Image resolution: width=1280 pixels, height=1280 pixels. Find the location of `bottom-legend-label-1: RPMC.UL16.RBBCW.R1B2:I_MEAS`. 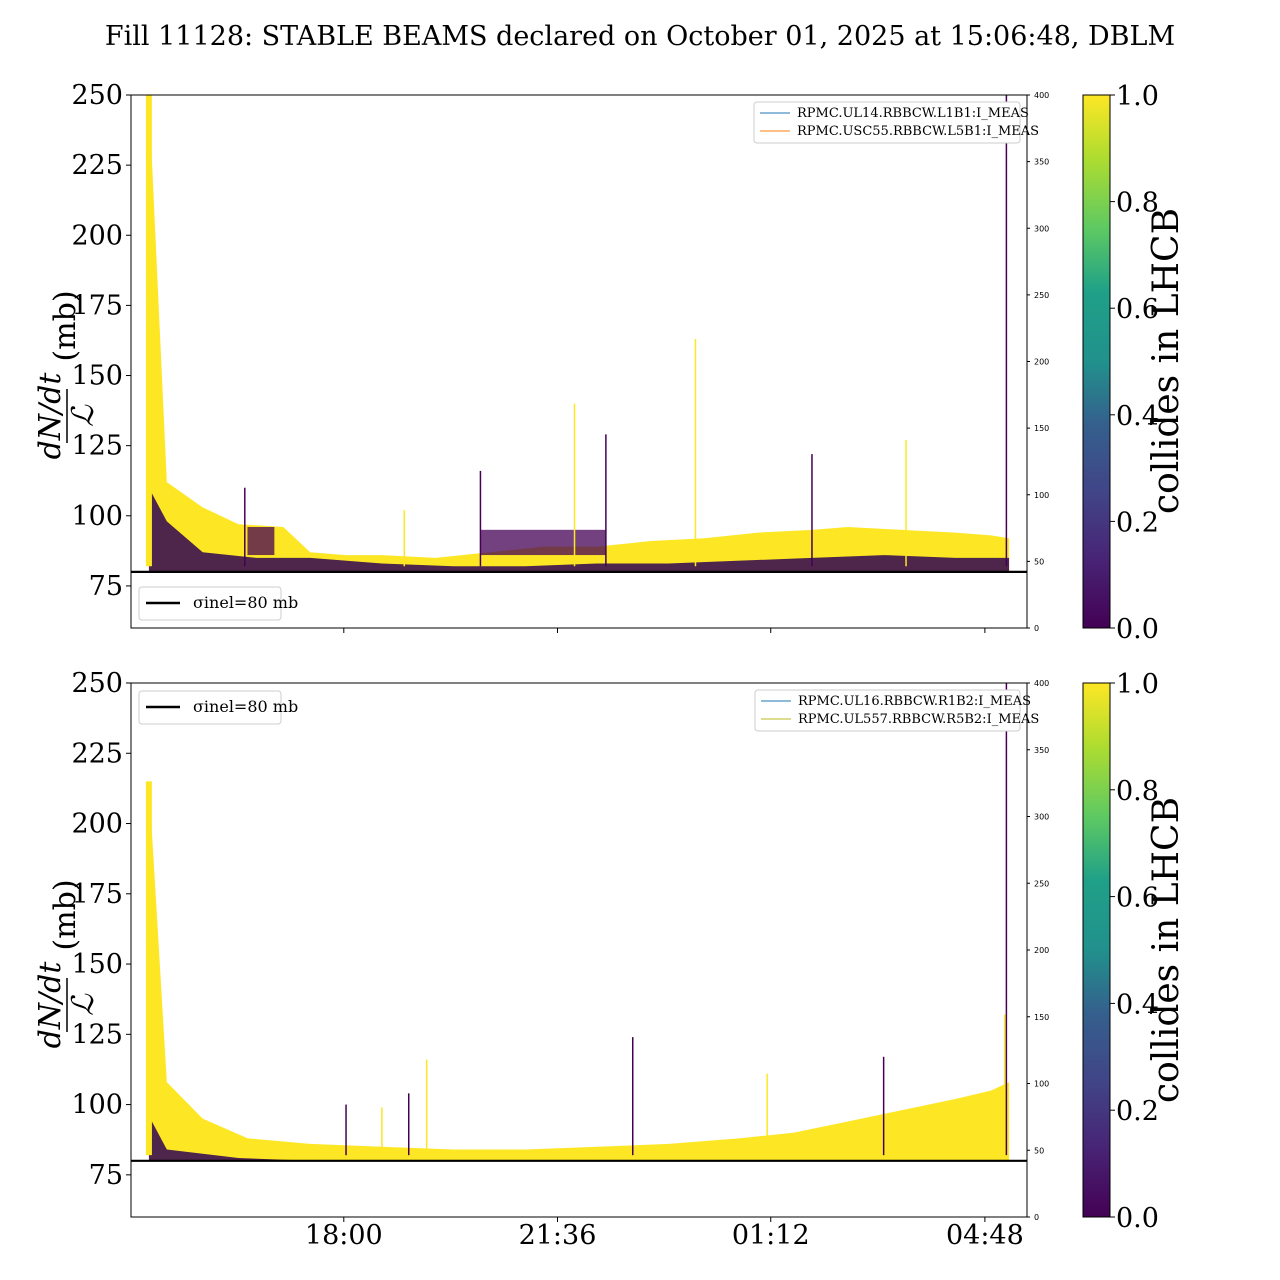

bottom-legend-label-1: RPMC.UL16.RBBCW.R1B2:I_MEAS is located at coordinates (914, 701).